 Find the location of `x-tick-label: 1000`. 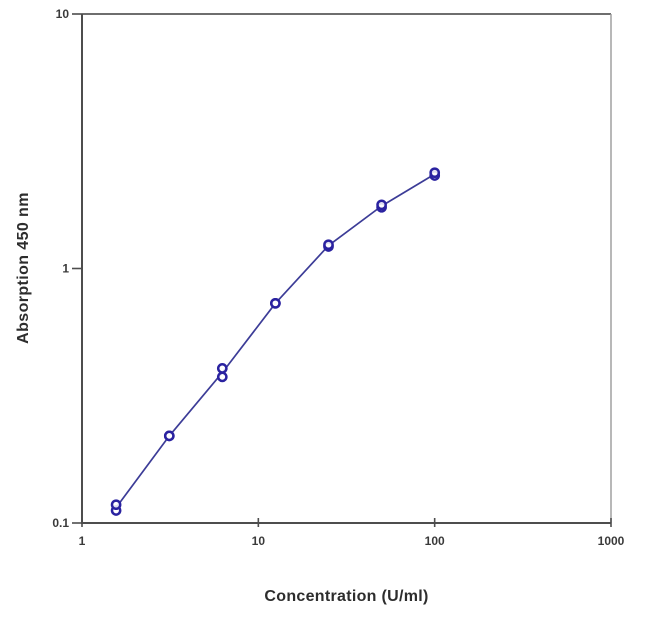

x-tick-label: 1000 is located at coordinates (611, 541).